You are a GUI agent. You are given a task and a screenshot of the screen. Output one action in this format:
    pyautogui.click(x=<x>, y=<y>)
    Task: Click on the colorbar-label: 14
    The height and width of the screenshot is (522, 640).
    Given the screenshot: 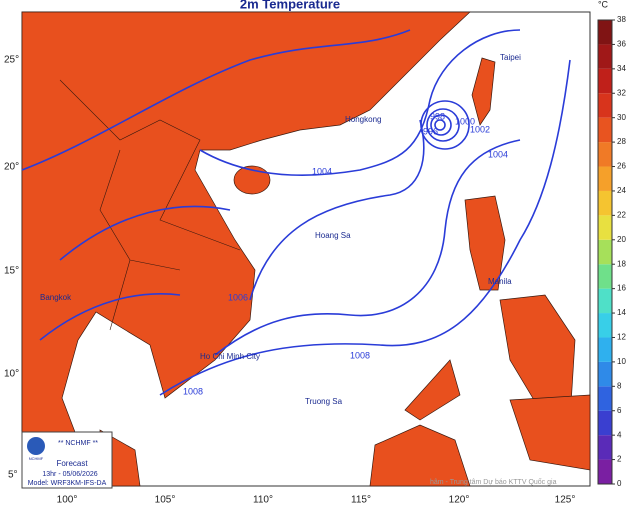 What is the action you would take?
    pyautogui.click(x=621, y=312)
    